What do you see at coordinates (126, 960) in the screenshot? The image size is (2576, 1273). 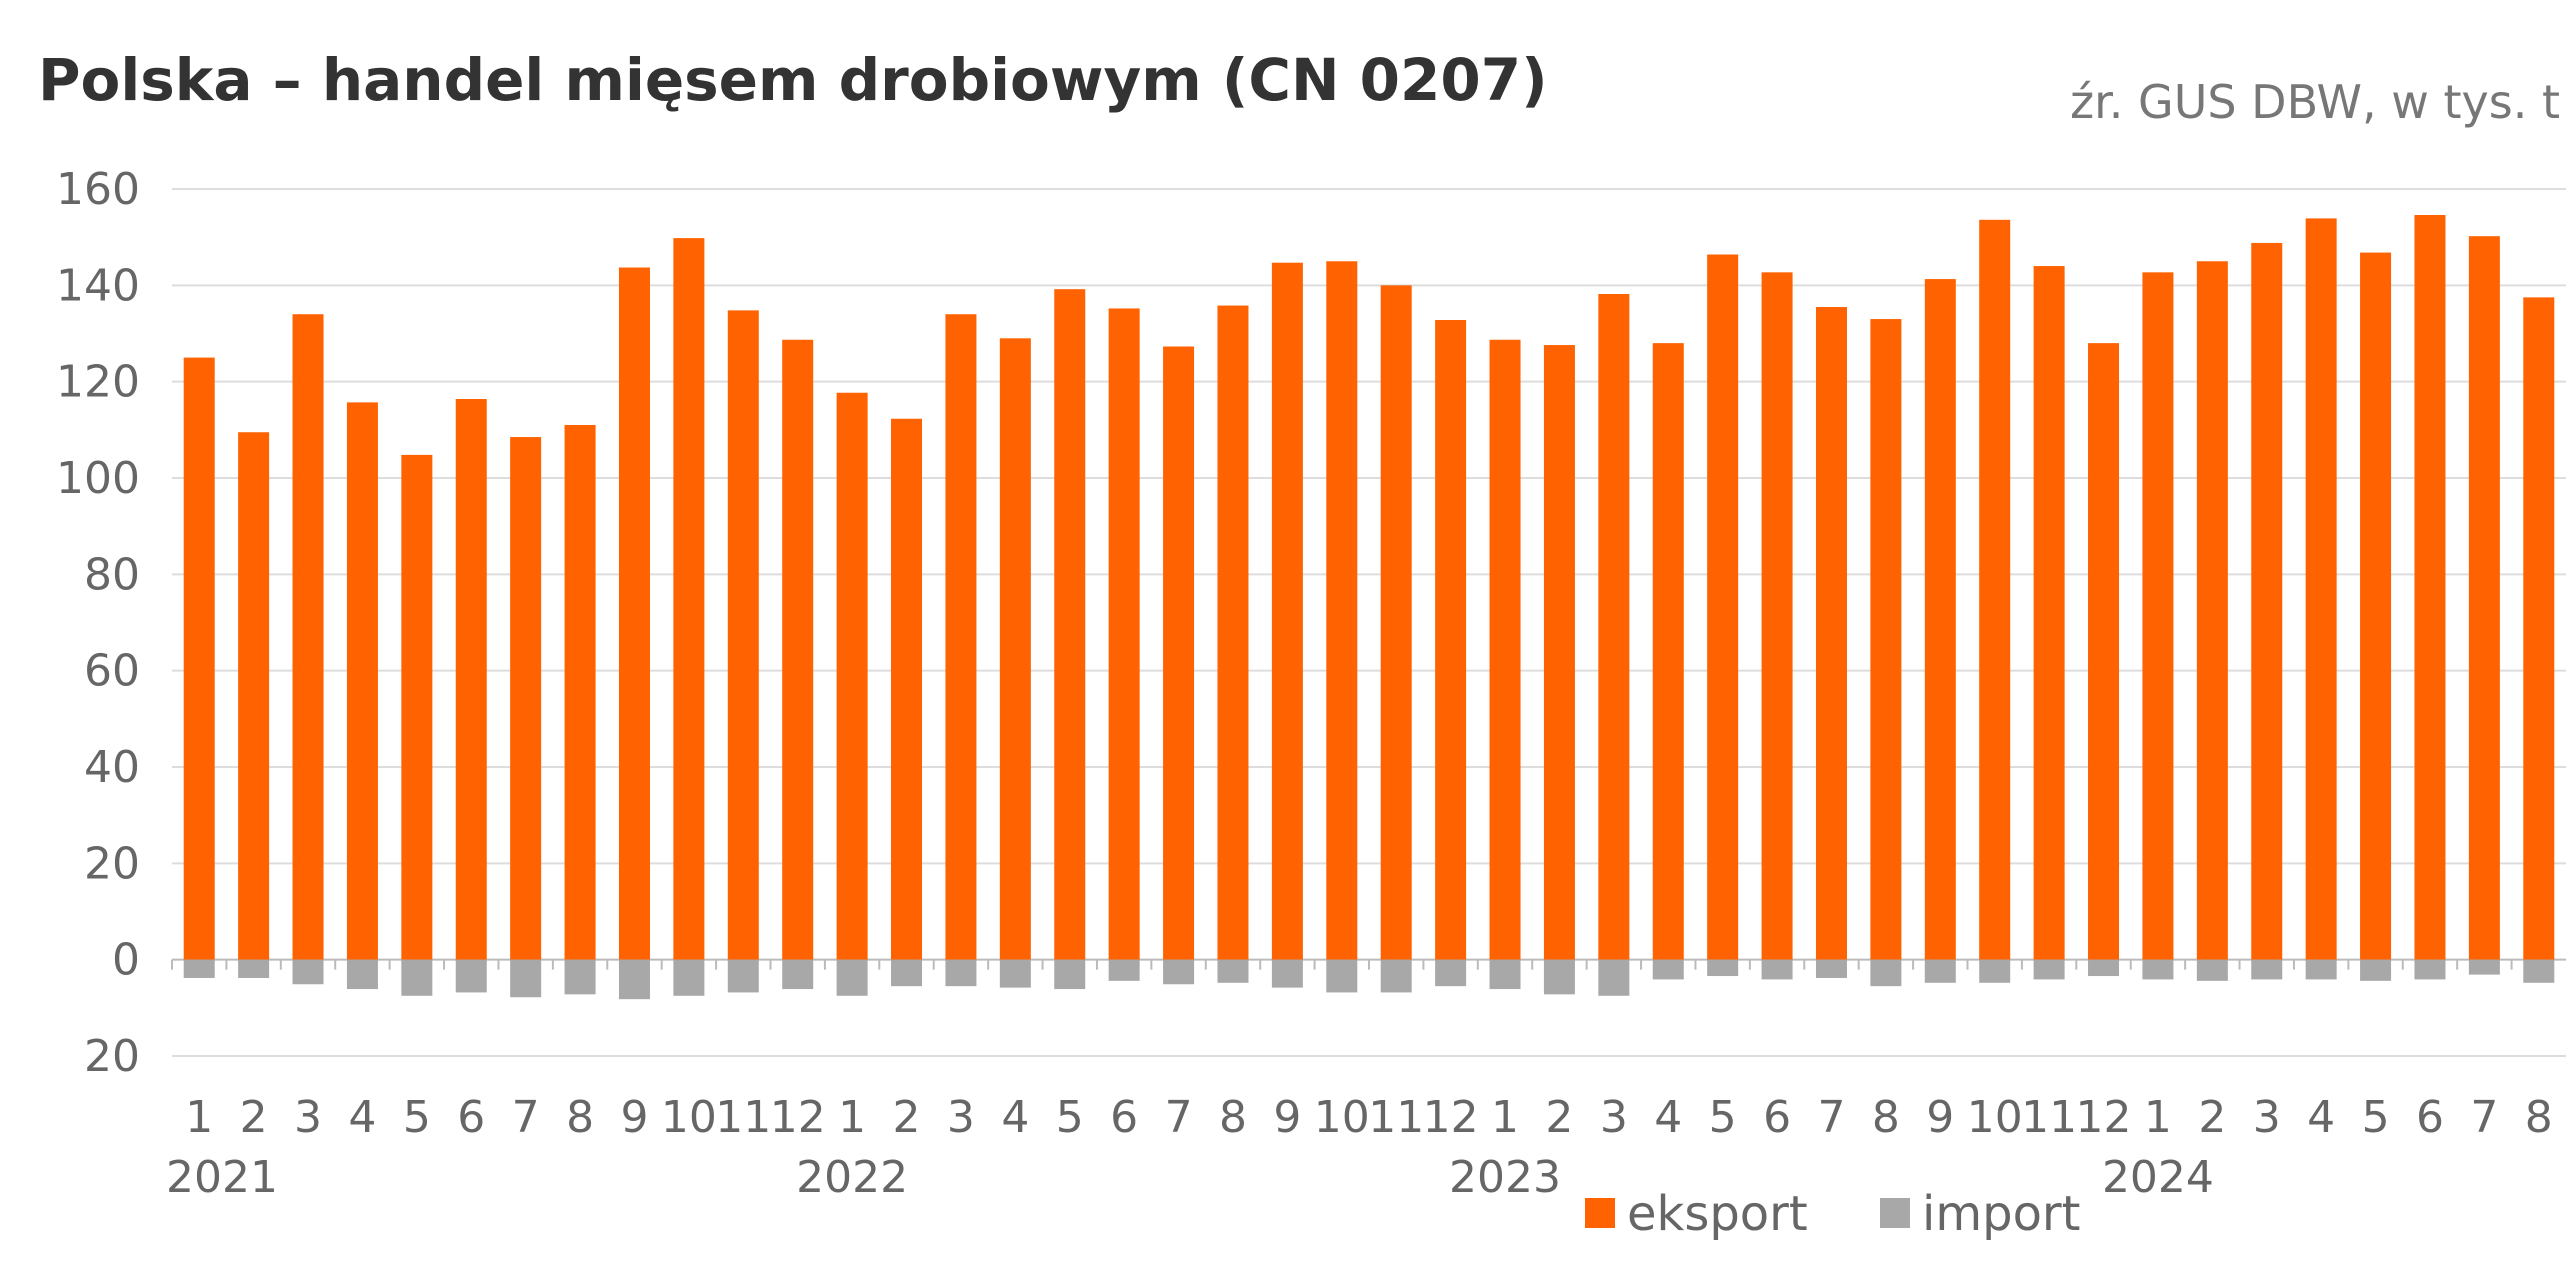 I see `y-tick-label: 0` at bounding box center [126, 960].